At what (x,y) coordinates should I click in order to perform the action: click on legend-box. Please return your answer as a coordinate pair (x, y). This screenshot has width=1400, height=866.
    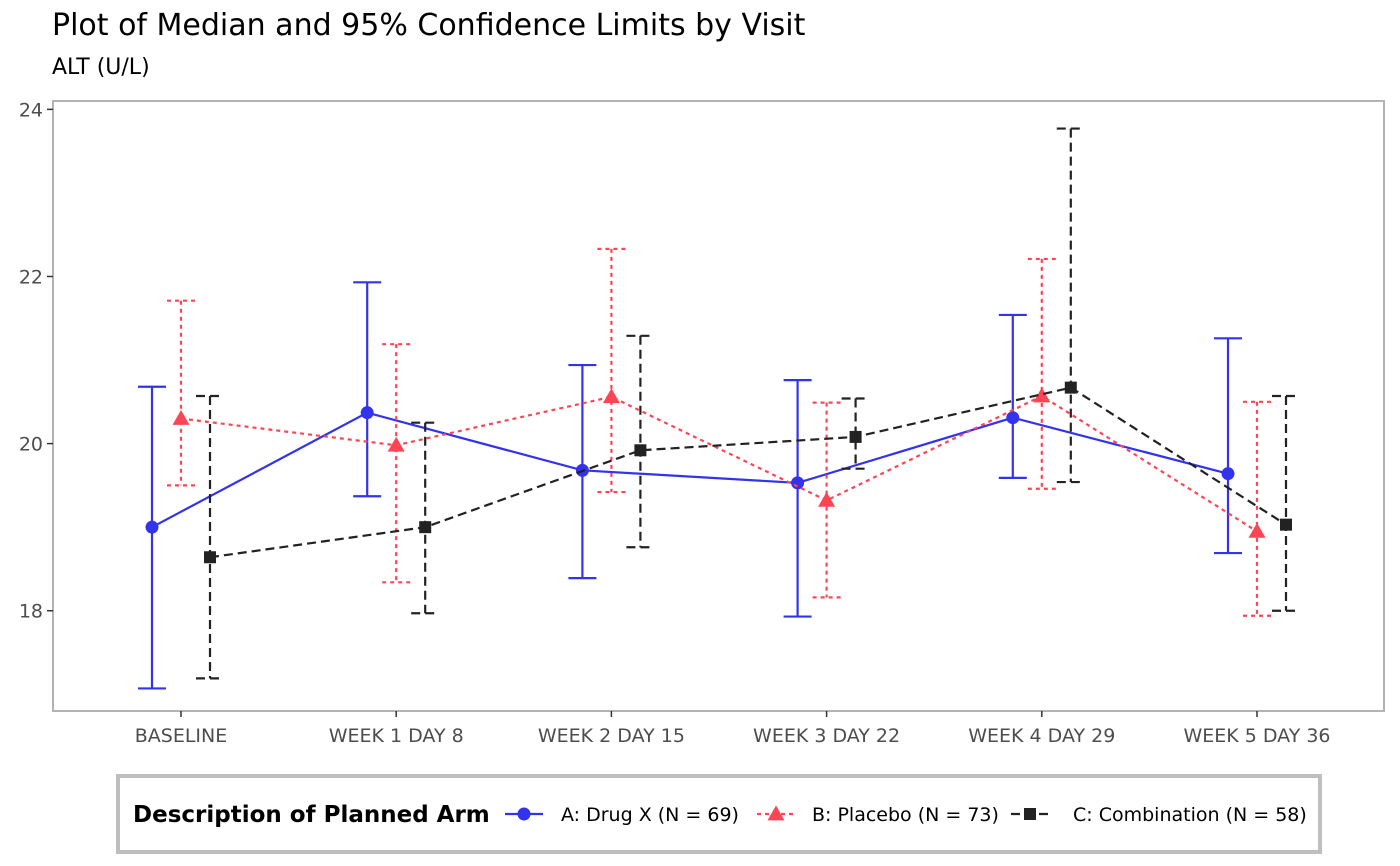
    Looking at the image, I should click on (719, 814).